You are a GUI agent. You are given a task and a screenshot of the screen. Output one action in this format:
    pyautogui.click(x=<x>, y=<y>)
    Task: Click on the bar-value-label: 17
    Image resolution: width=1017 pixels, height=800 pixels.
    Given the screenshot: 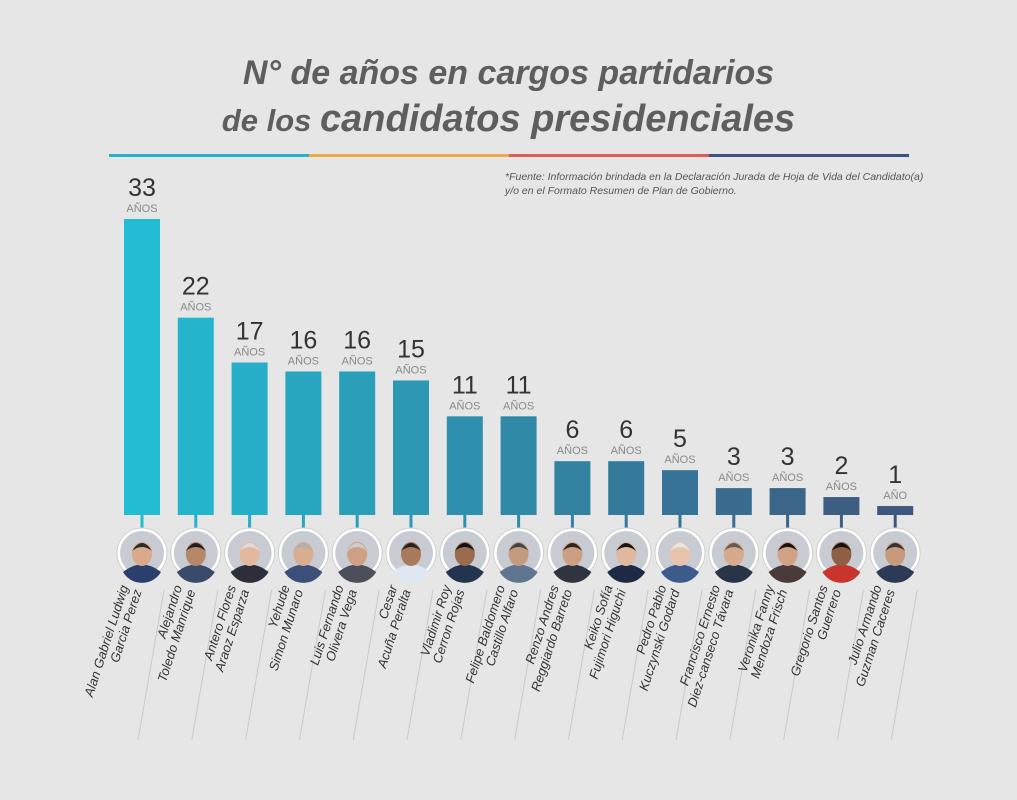 What is the action you would take?
    pyautogui.click(x=250, y=332)
    